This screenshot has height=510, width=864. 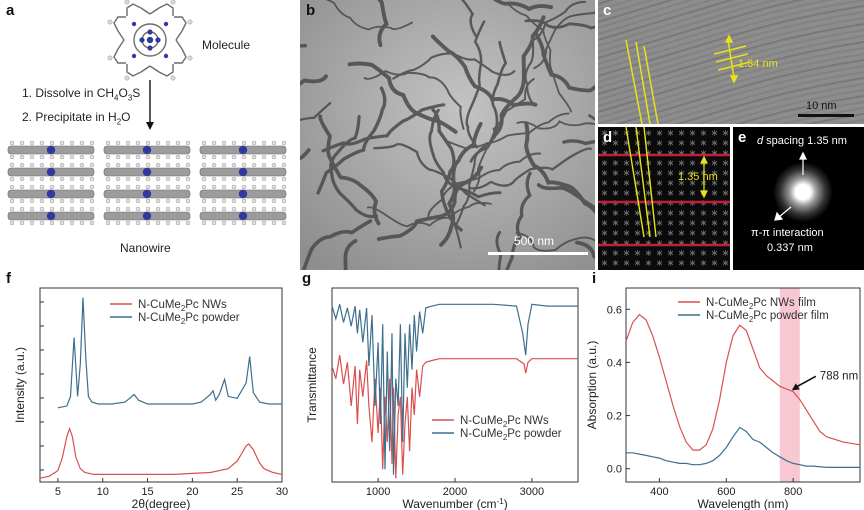 I want to click on panel-c-scale-bar, so click(x=826, y=115).